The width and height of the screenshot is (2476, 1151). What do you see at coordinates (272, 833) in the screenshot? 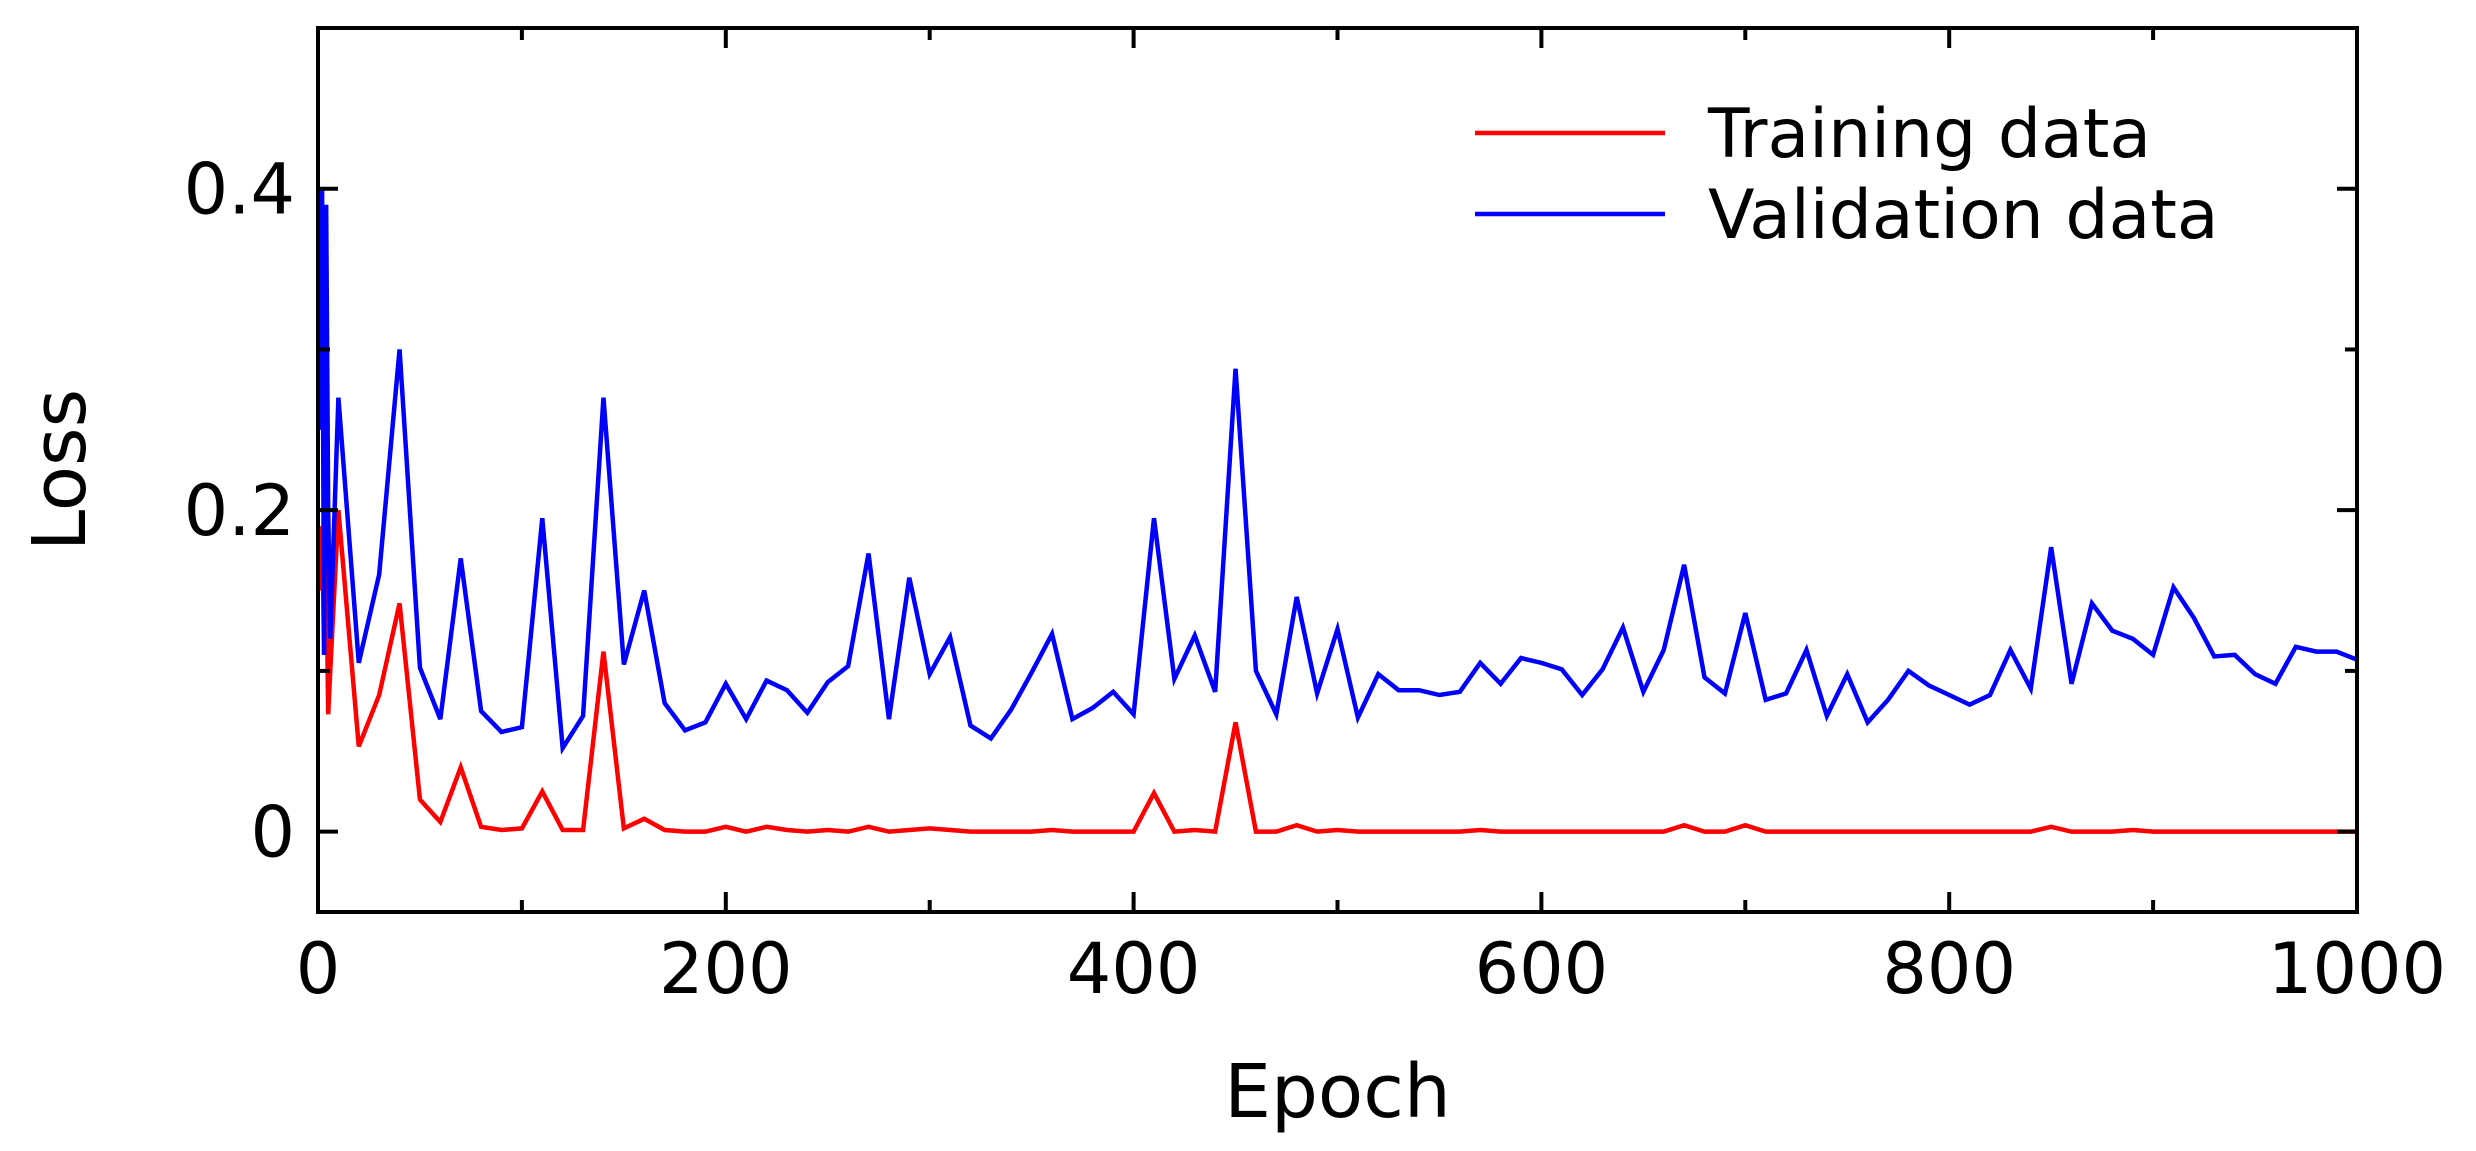
I see `y-tick-label: 0` at bounding box center [272, 833].